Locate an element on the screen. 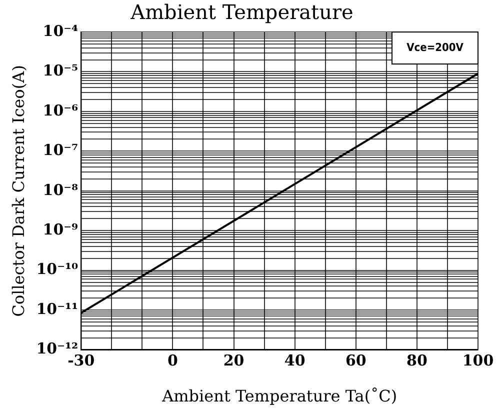 The width and height of the screenshot is (502, 417). x-tick-label: 80 is located at coordinates (417, 361).